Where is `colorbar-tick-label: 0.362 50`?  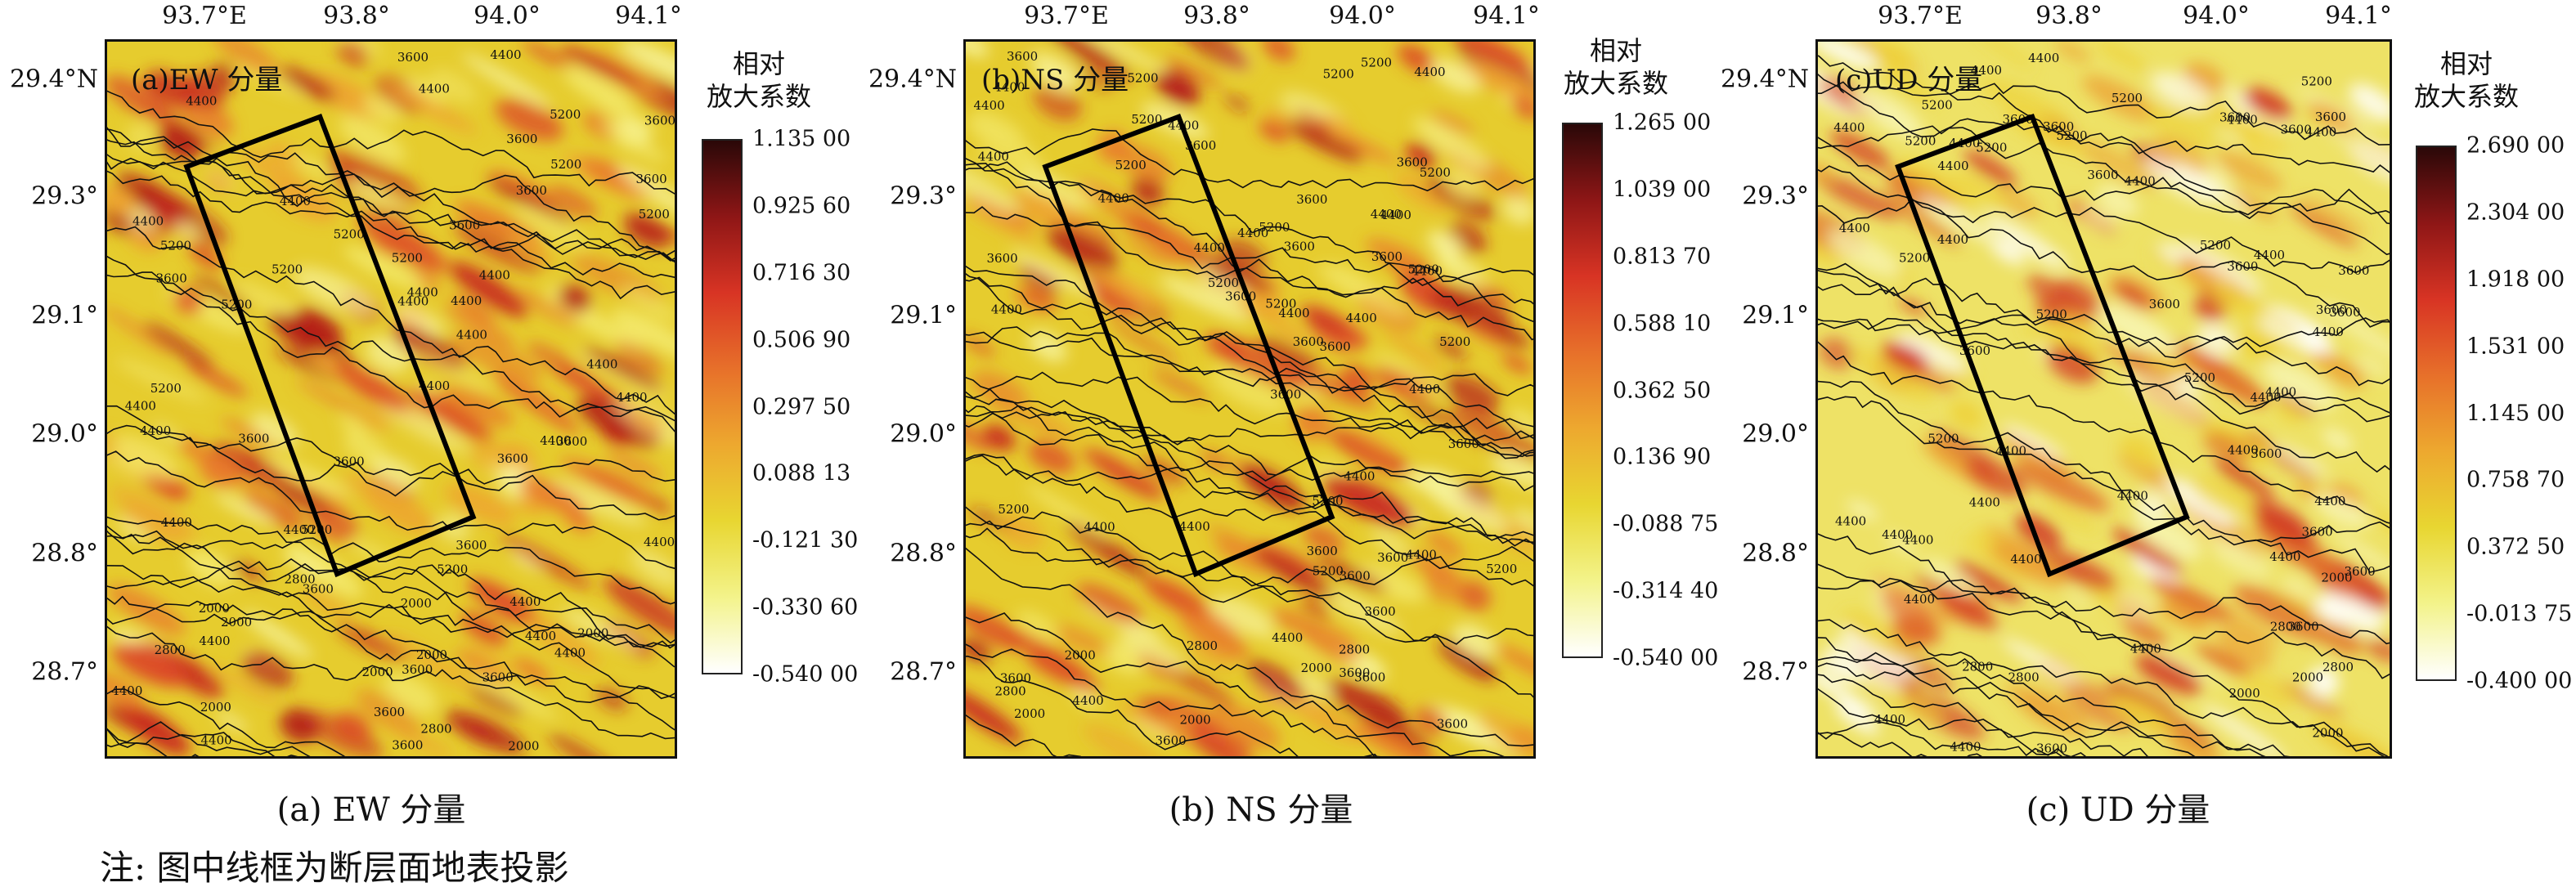 colorbar-tick-label: 0.362 50 is located at coordinates (1662, 391).